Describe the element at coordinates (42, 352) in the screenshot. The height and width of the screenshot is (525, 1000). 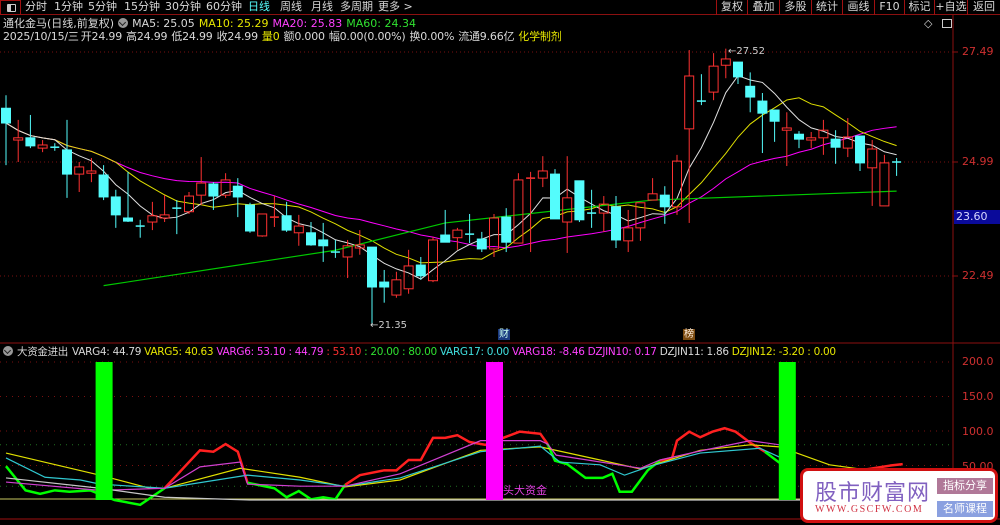
I see `indicator-name: 大资金进出` at that location.